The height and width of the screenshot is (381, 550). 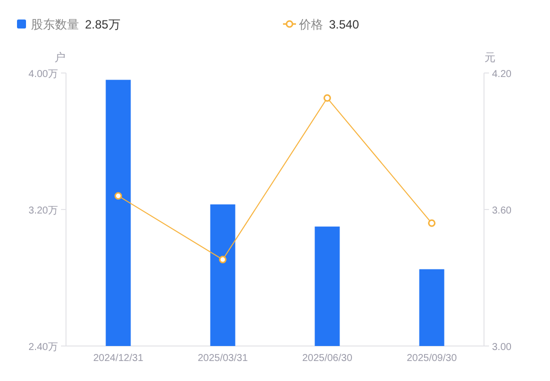 What do you see at coordinates (327, 358) in the screenshot?
I see `x-tick-label: 2025/06/30` at bounding box center [327, 358].